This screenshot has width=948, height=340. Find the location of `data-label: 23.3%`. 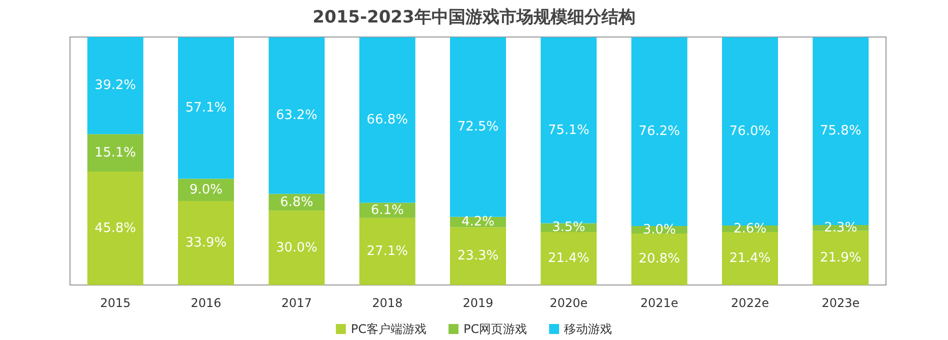

data-label: 23.3% is located at coordinates (478, 256).